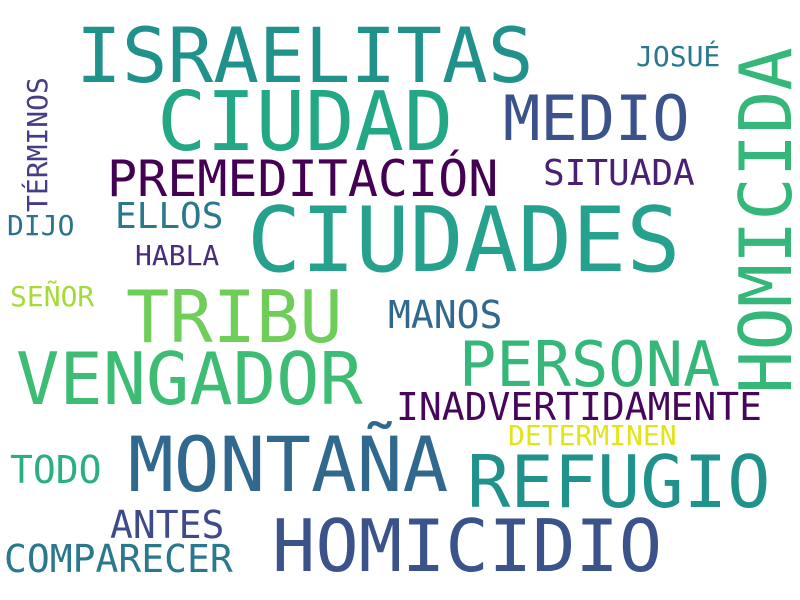 This screenshot has height=600, width=800. Describe the element at coordinates (445, 315) in the screenshot. I see `word-manos: MANOS` at that location.